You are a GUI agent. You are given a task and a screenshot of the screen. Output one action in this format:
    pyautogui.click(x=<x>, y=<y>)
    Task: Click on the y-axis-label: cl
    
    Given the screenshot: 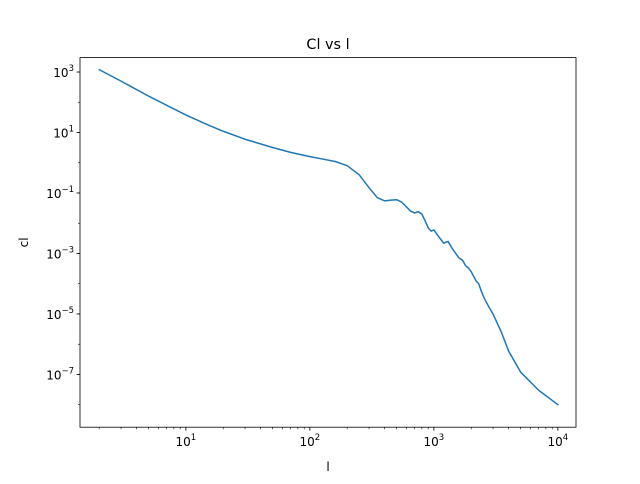 What is the action you would take?
    pyautogui.click(x=24, y=242)
    